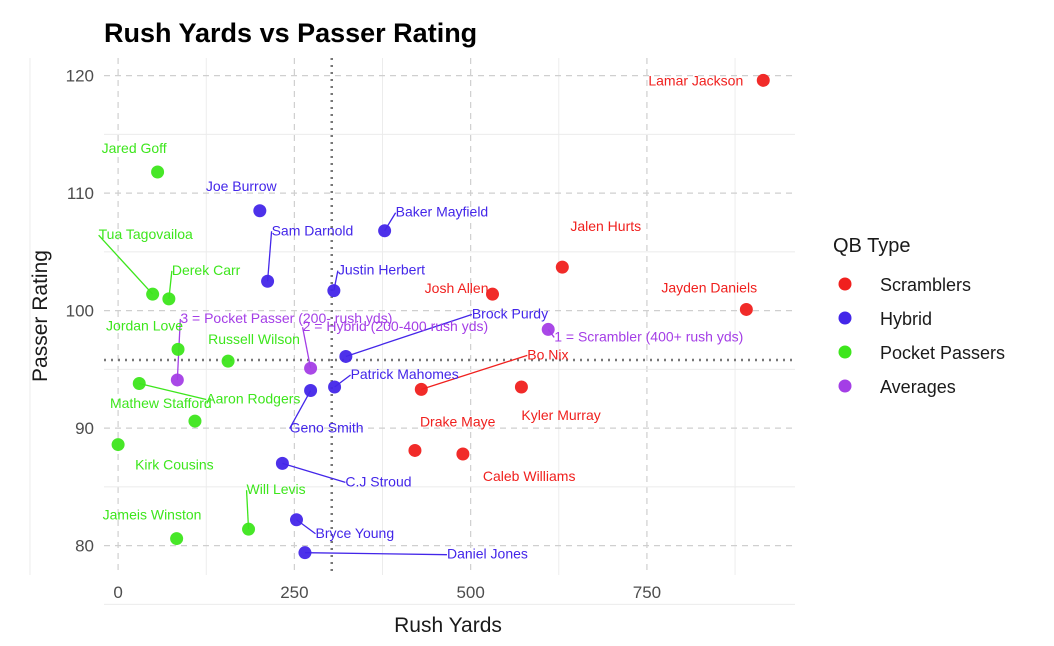 The image size is (1054, 646). Describe the element at coordinates (560, 415) in the screenshot. I see `point-label: Kyler Murray` at that location.